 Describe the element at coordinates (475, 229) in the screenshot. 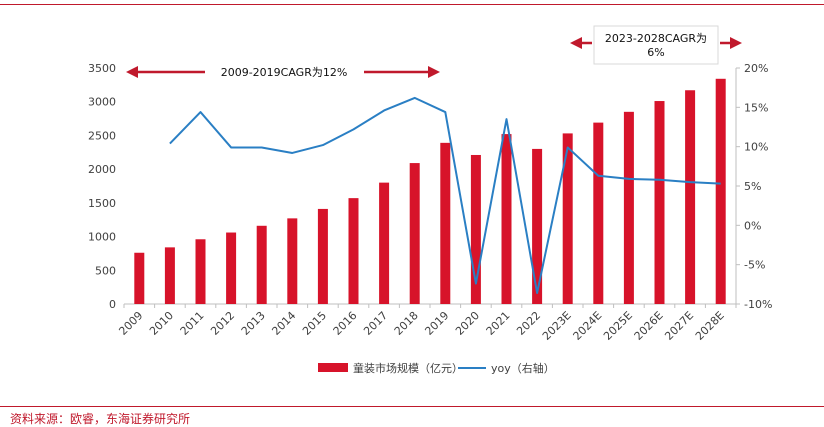

I see `bar-2020` at that location.